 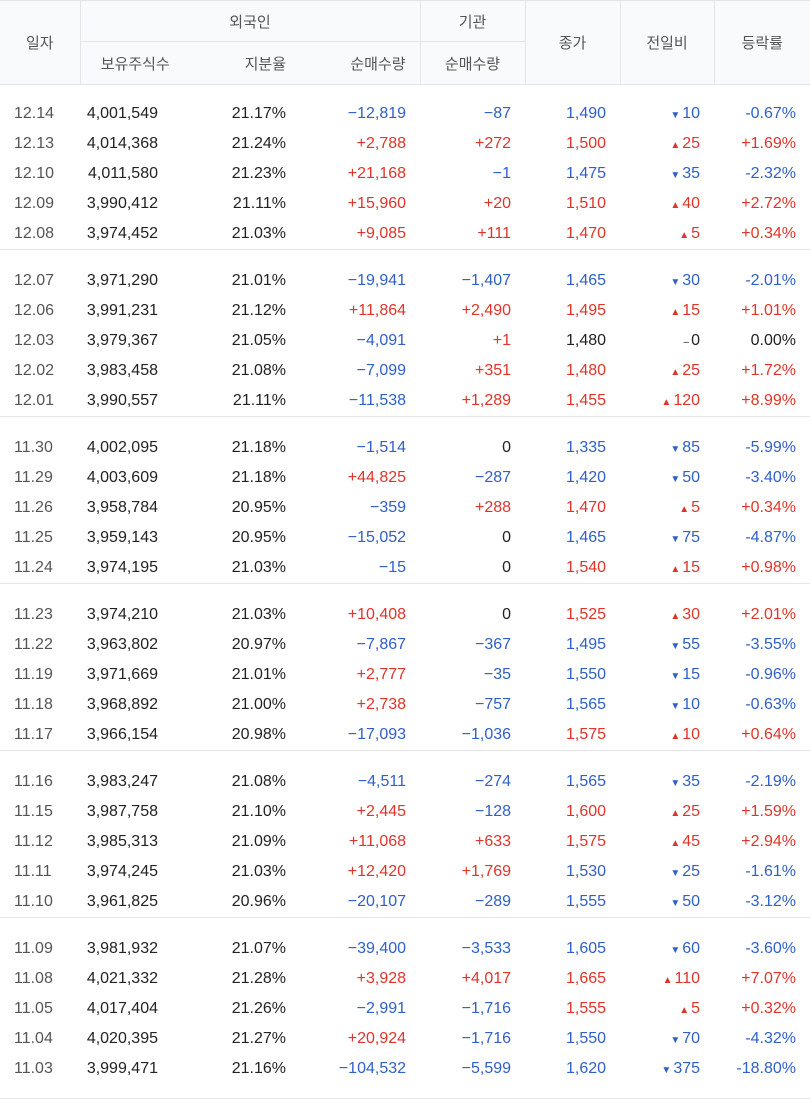 I want to click on cell-change-rate: +2.72%, so click(x=769, y=203).